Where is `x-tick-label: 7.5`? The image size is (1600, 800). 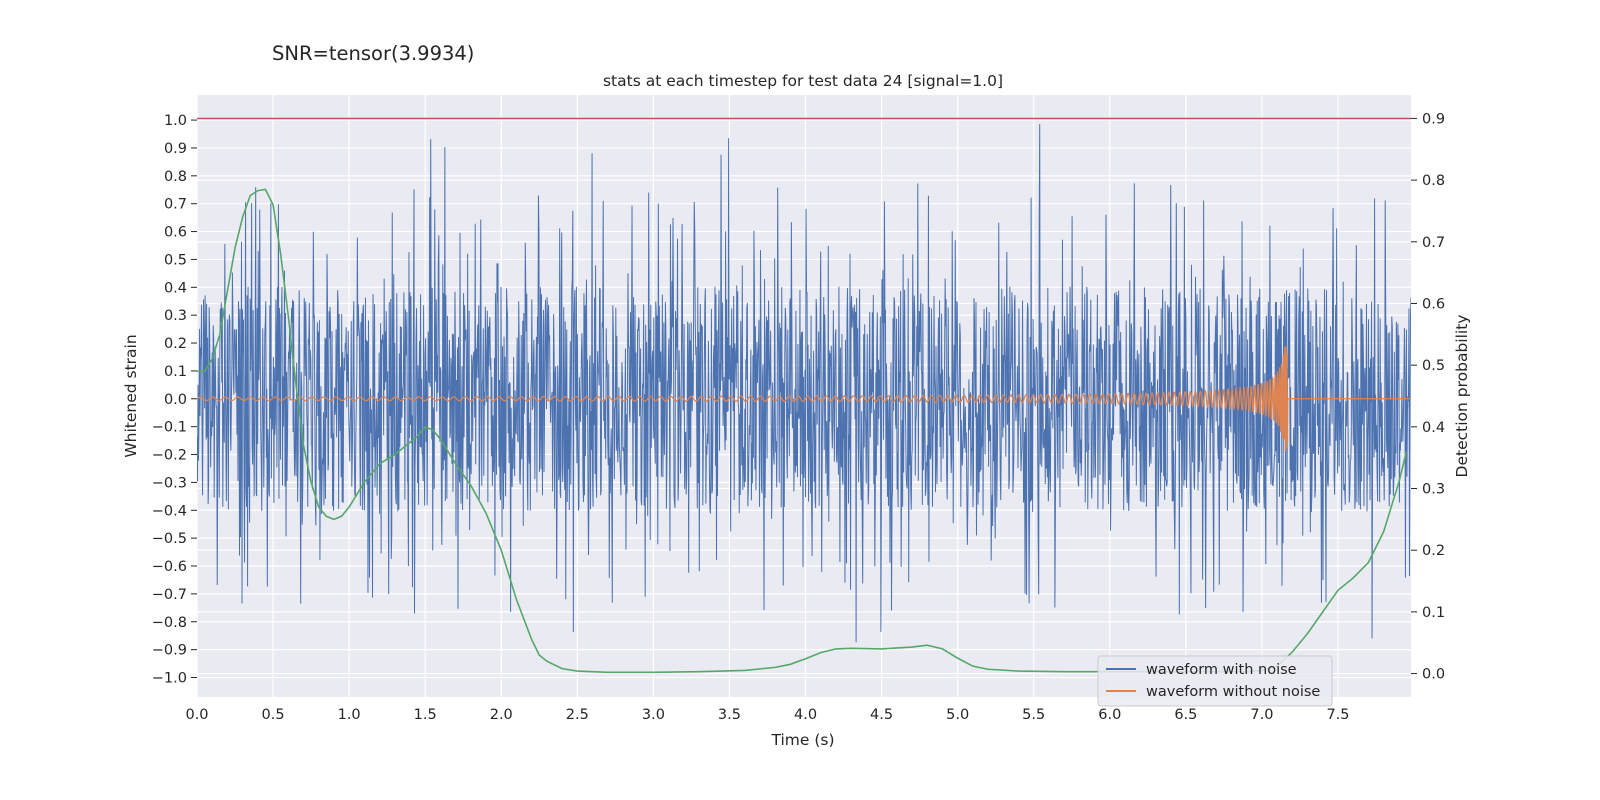
x-tick-label: 7.5 is located at coordinates (1337, 715).